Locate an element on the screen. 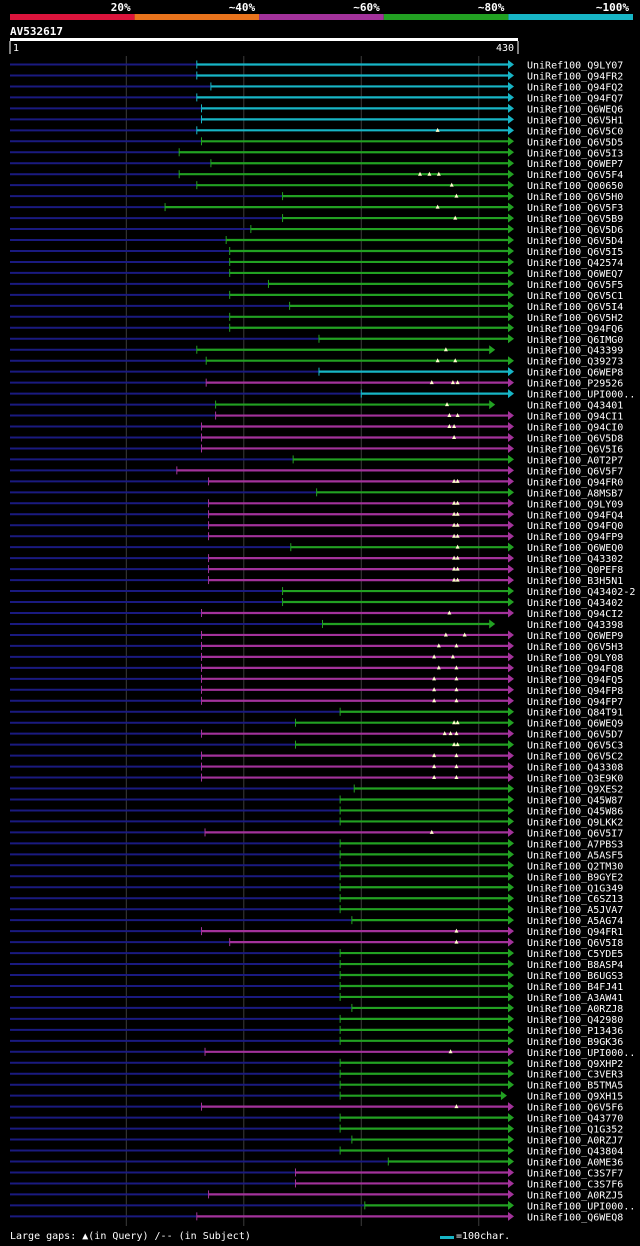 The height and width of the screenshot is (1246, 640). hit-row: UniRef100_Q6V5C3 is located at coordinates (316, 746).